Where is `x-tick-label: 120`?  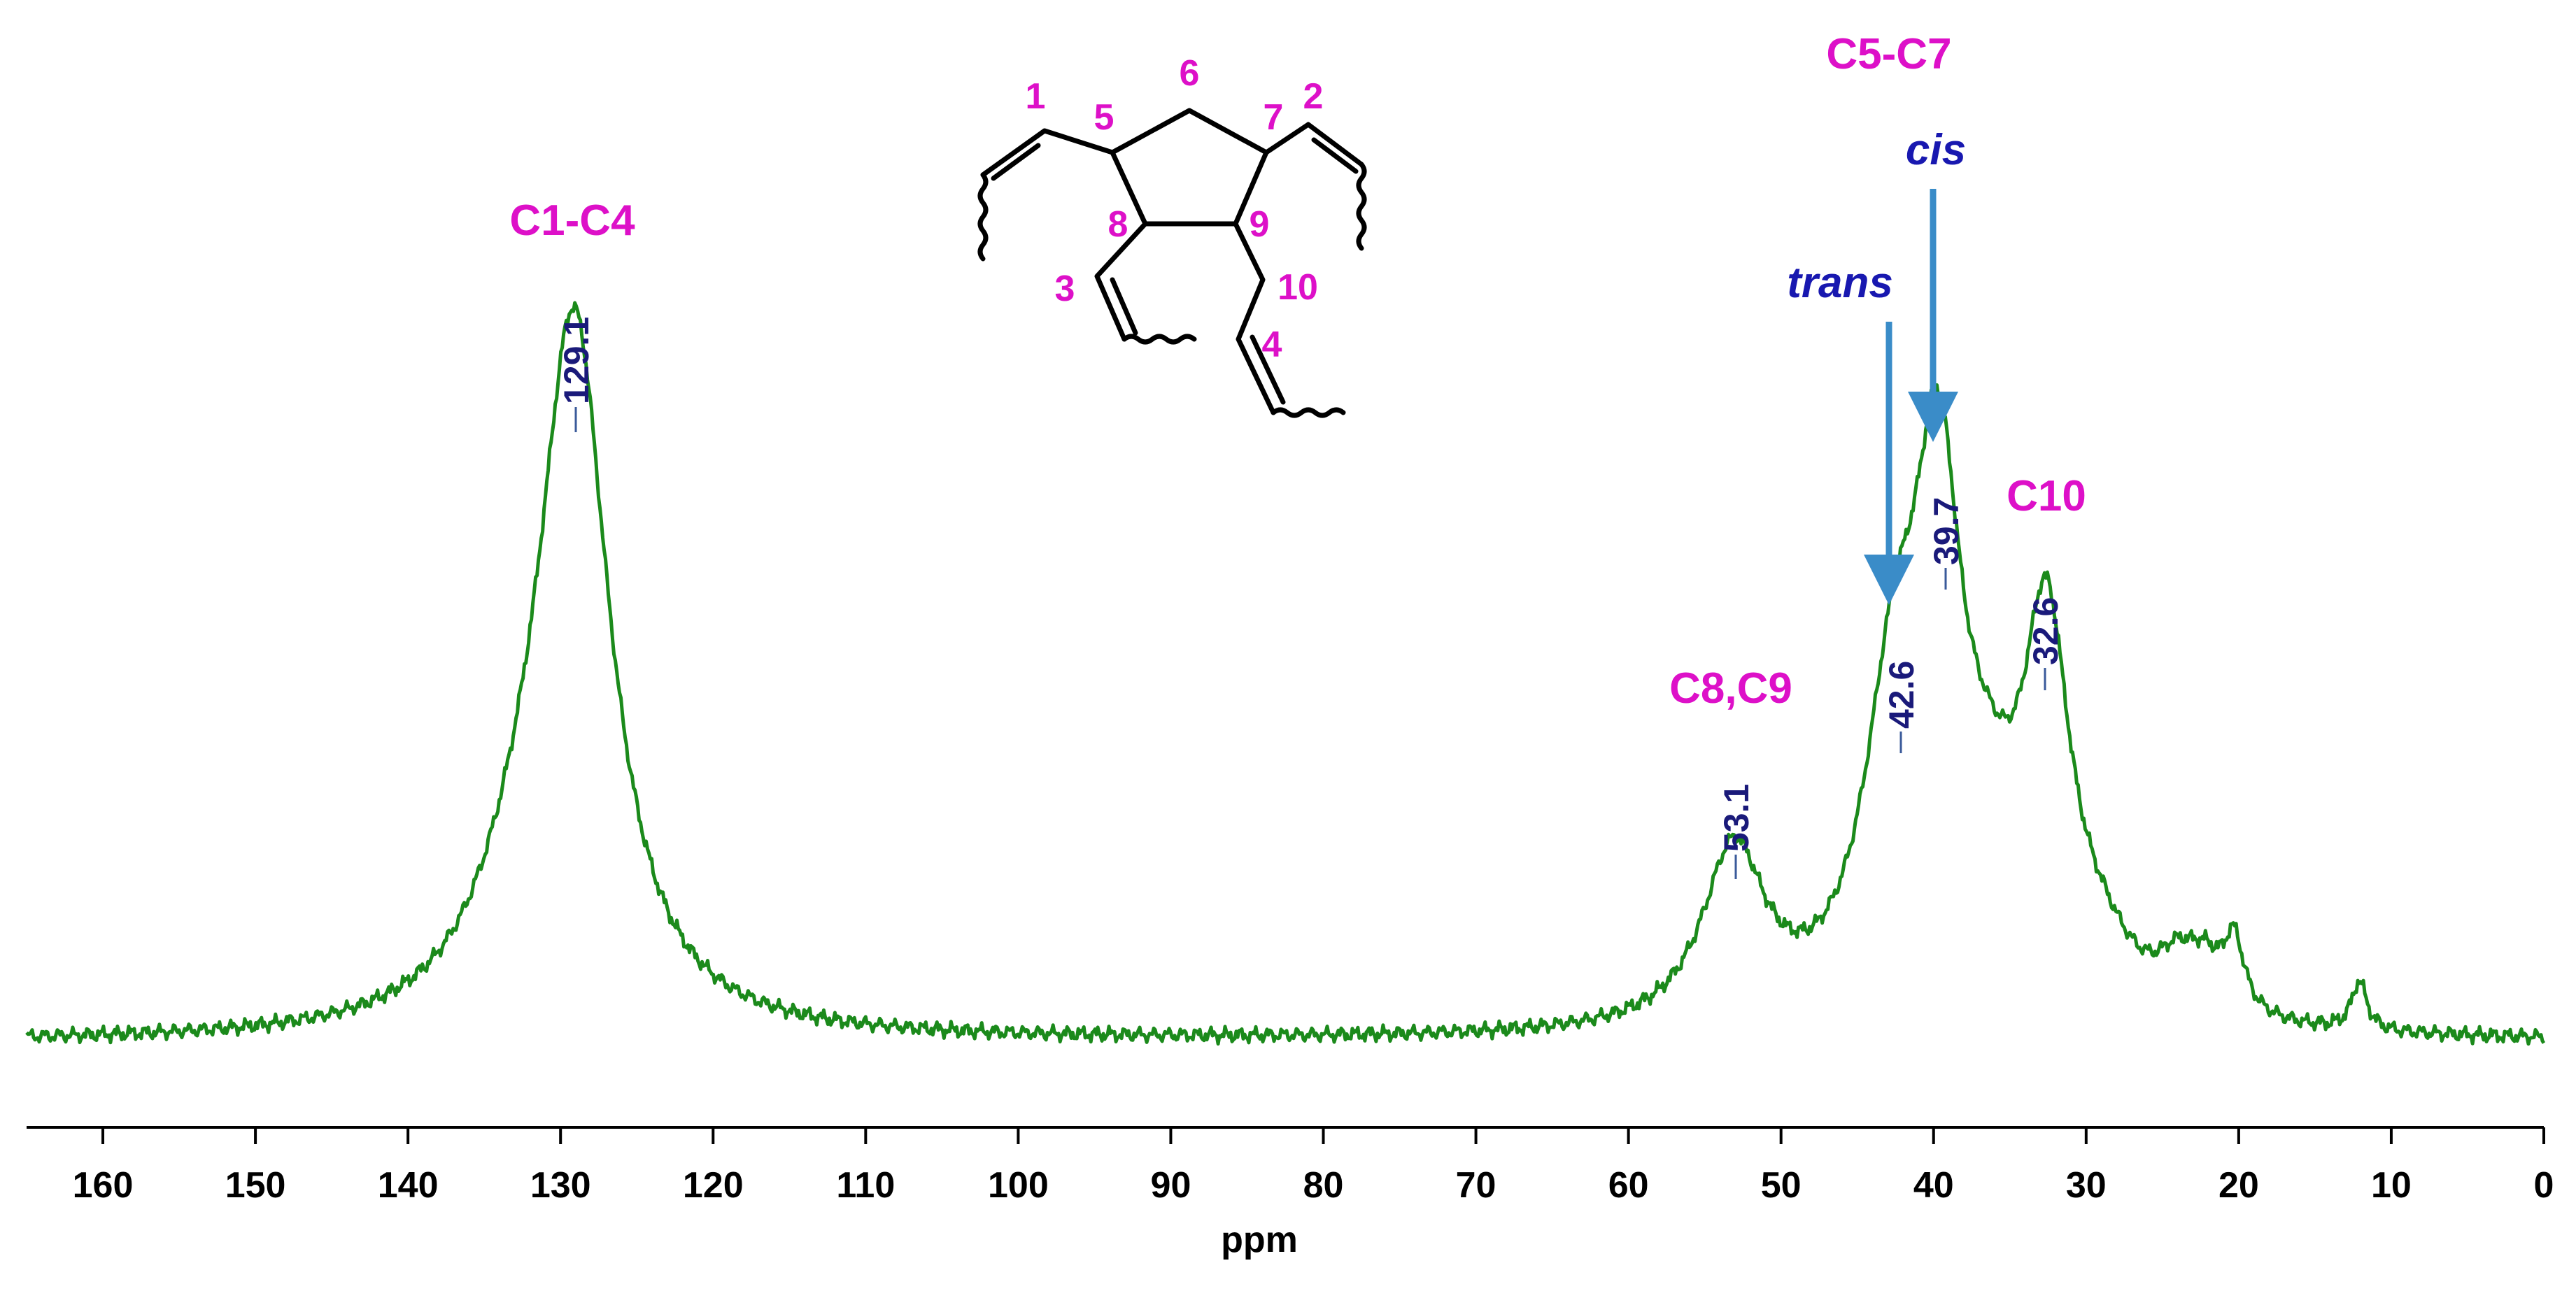
x-tick-label: 120 is located at coordinates (713, 1185).